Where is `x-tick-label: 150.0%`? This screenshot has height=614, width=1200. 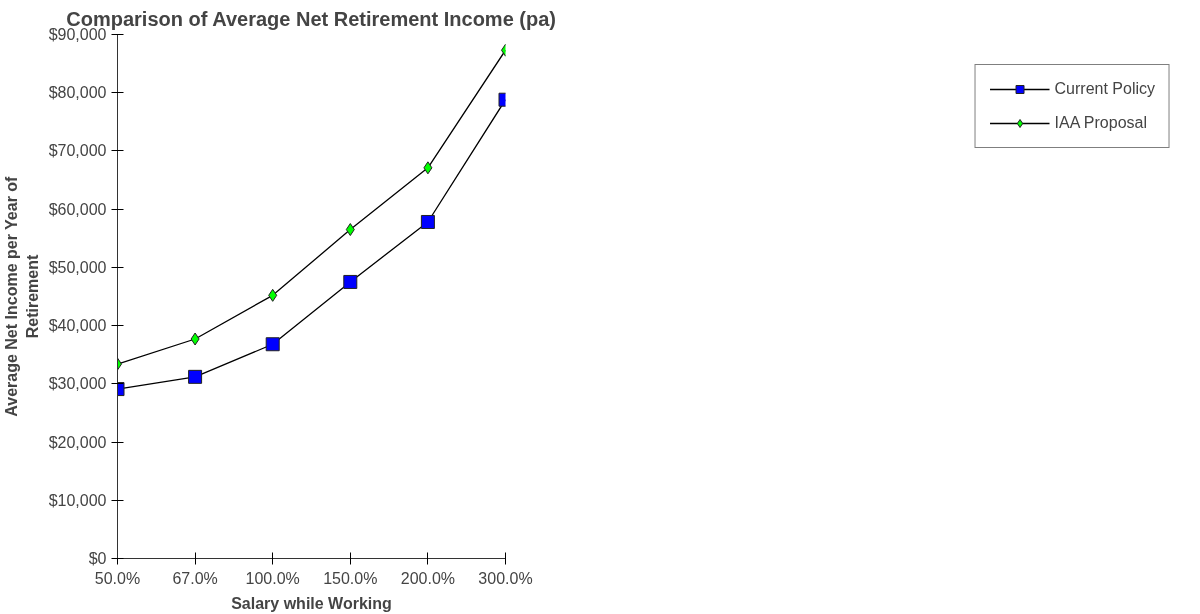
x-tick-label: 150.0% is located at coordinates (350, 578).